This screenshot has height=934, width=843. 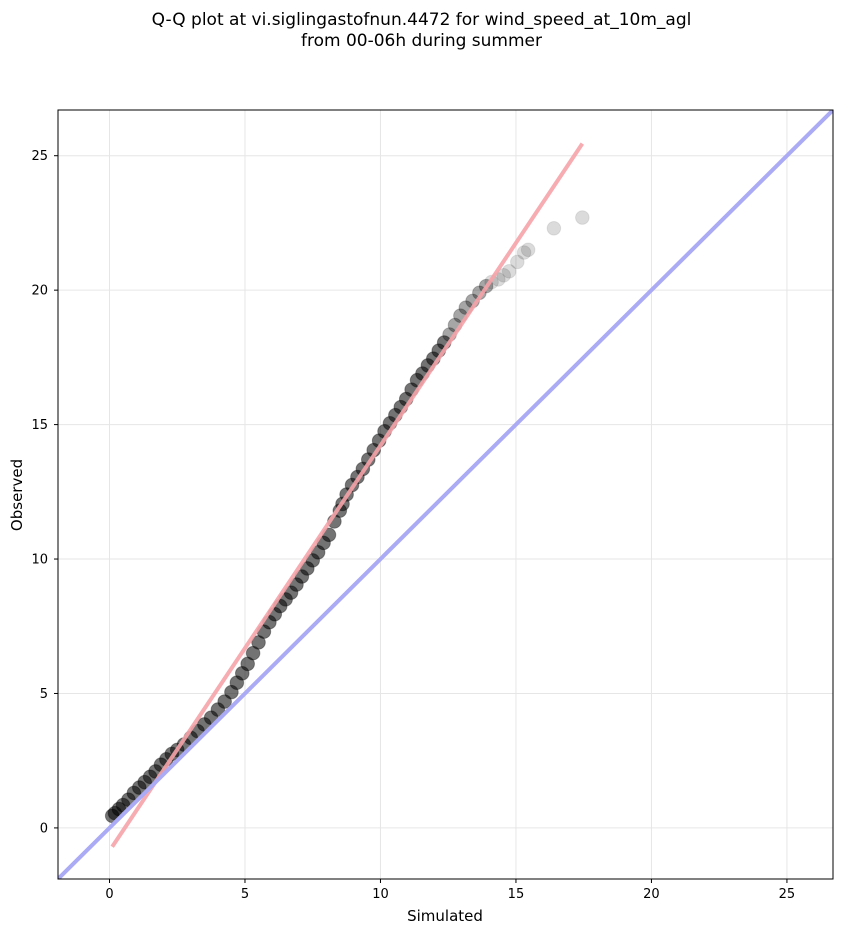 What do you see at coordinates (421, 41) in the screenshot?
I see `chart-title-line-2: from 00-06h during summer` at bounding box center [421, 41].